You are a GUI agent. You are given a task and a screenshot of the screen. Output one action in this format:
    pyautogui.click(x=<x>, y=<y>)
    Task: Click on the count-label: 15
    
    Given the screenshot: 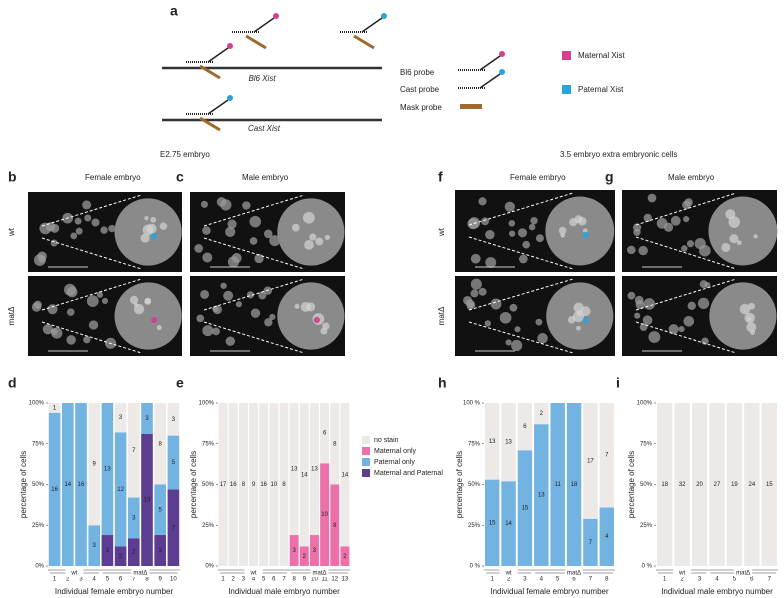 What is the action you would take?
    pyautogui.click(x=492, y=523)
    